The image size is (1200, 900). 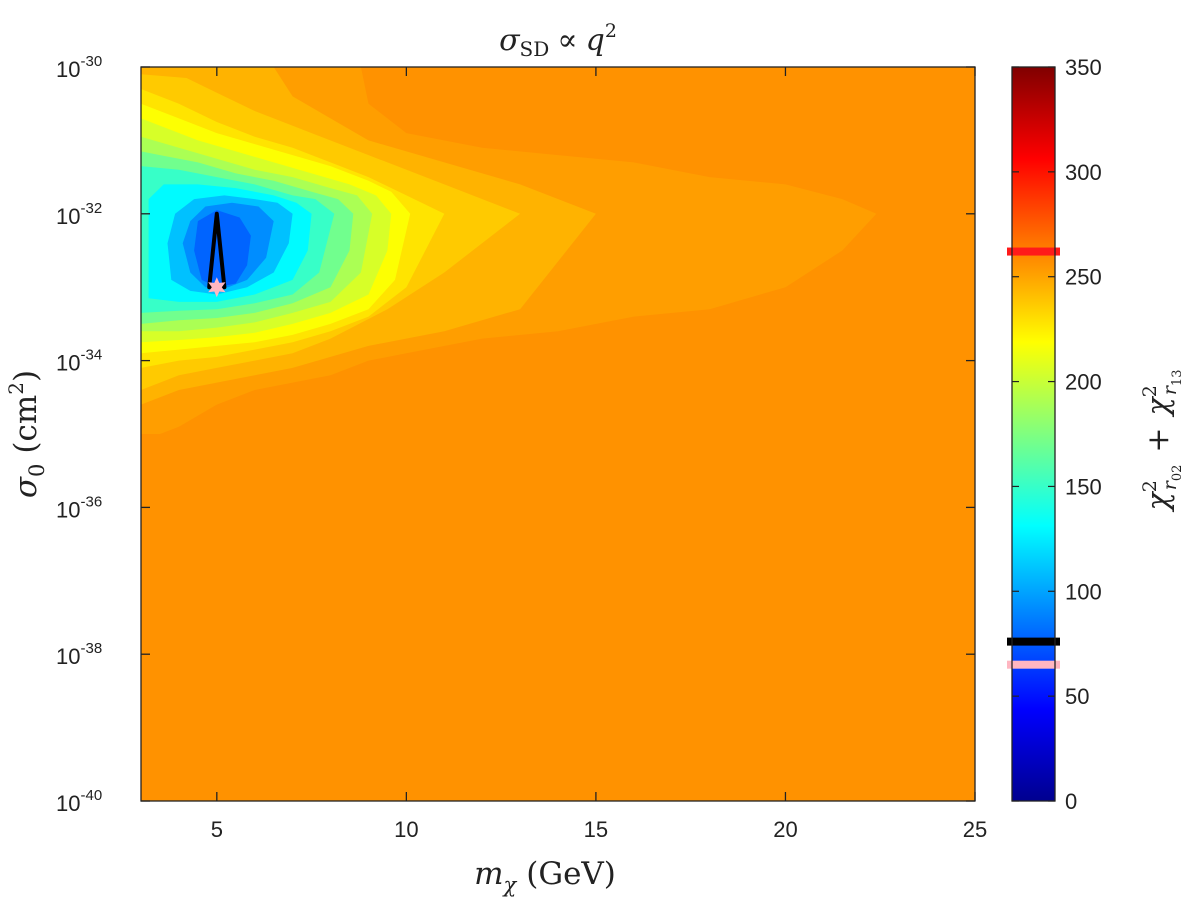 I want to click on colorbar-label: χ2r02+χ2r13, so click(x=1162, y=441).